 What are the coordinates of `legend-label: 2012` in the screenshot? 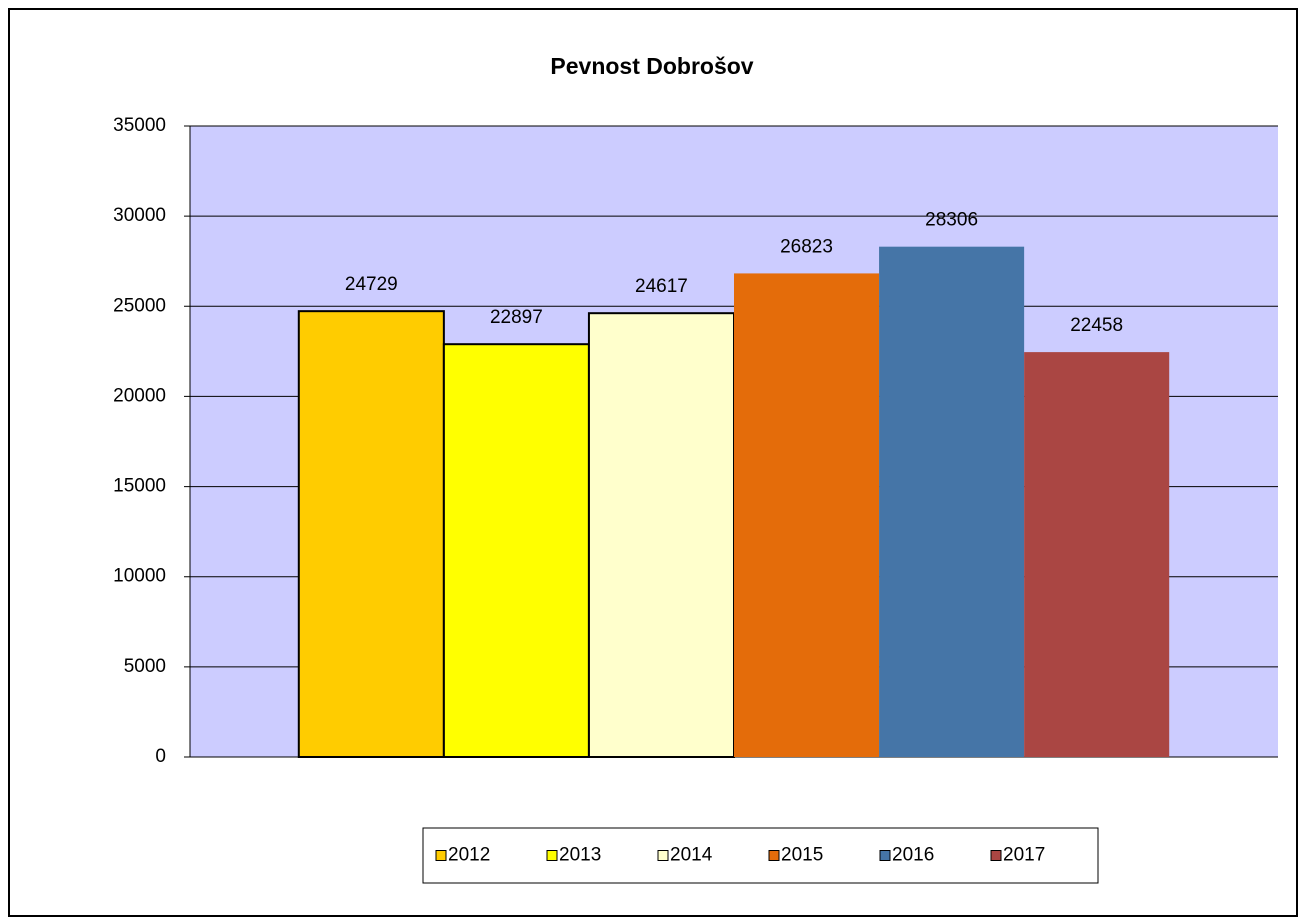 It's located at (469, 855).